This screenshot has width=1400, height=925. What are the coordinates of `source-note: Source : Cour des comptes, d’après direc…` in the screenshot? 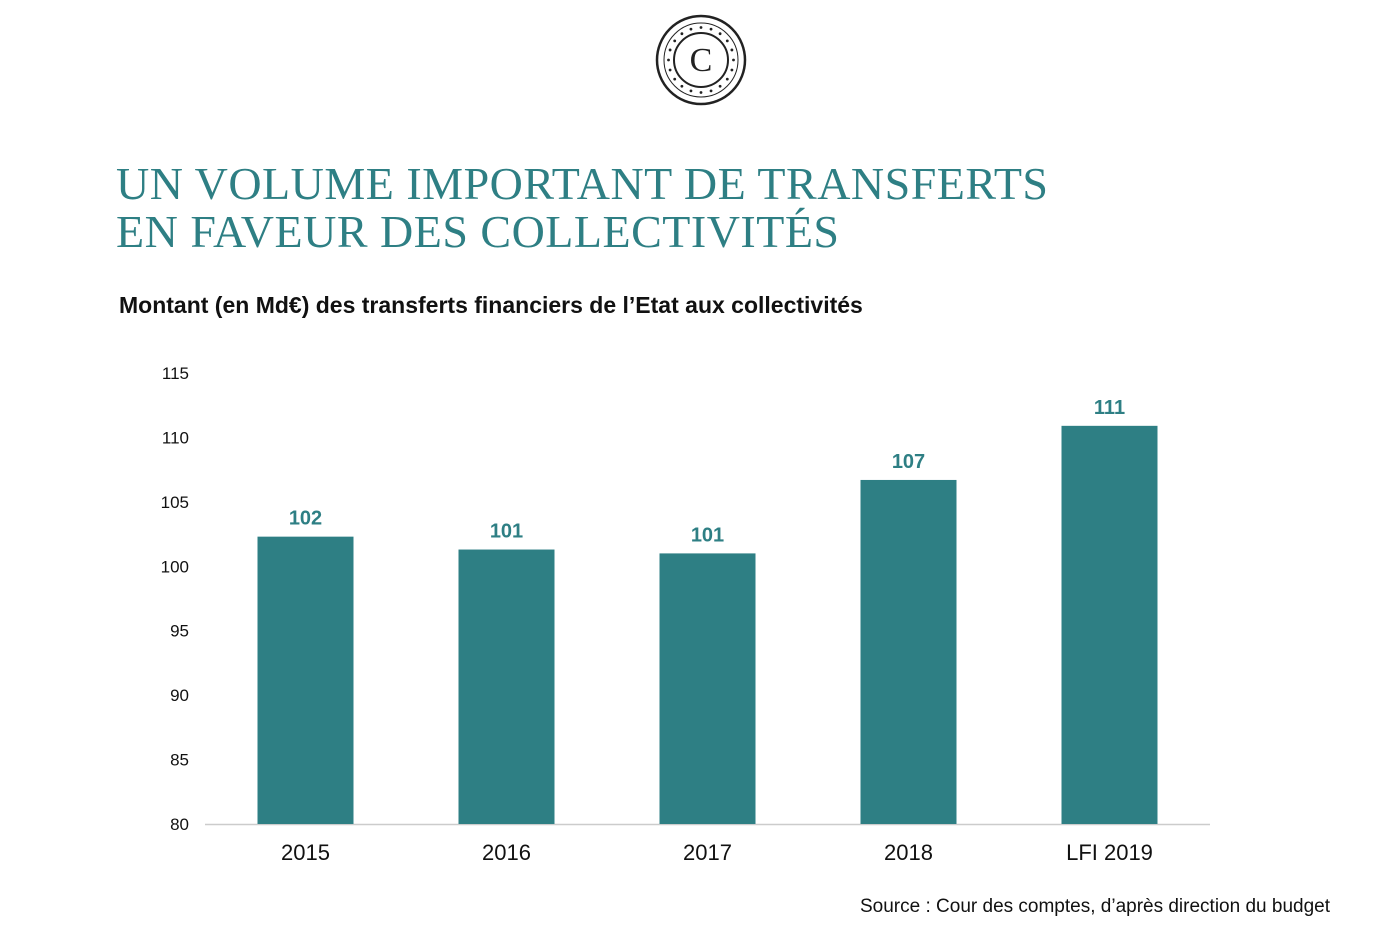 It's located at (1095, 906).